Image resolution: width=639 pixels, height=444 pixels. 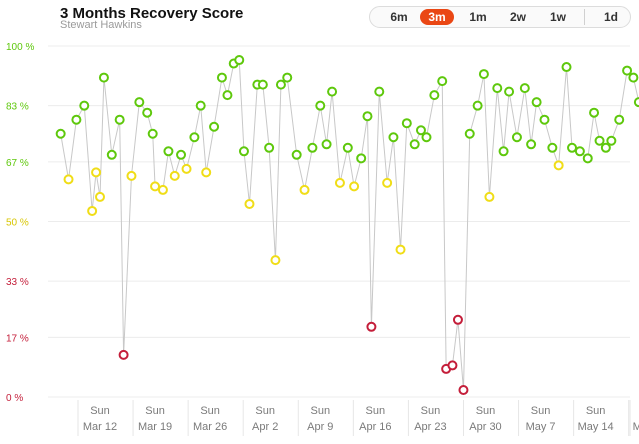 What do you see at coordinates (500, 17) in the screenshot?
I see `time-range-selector: 6m 3m 1m 2w 1w 1d` at bounding box center [500, 17].